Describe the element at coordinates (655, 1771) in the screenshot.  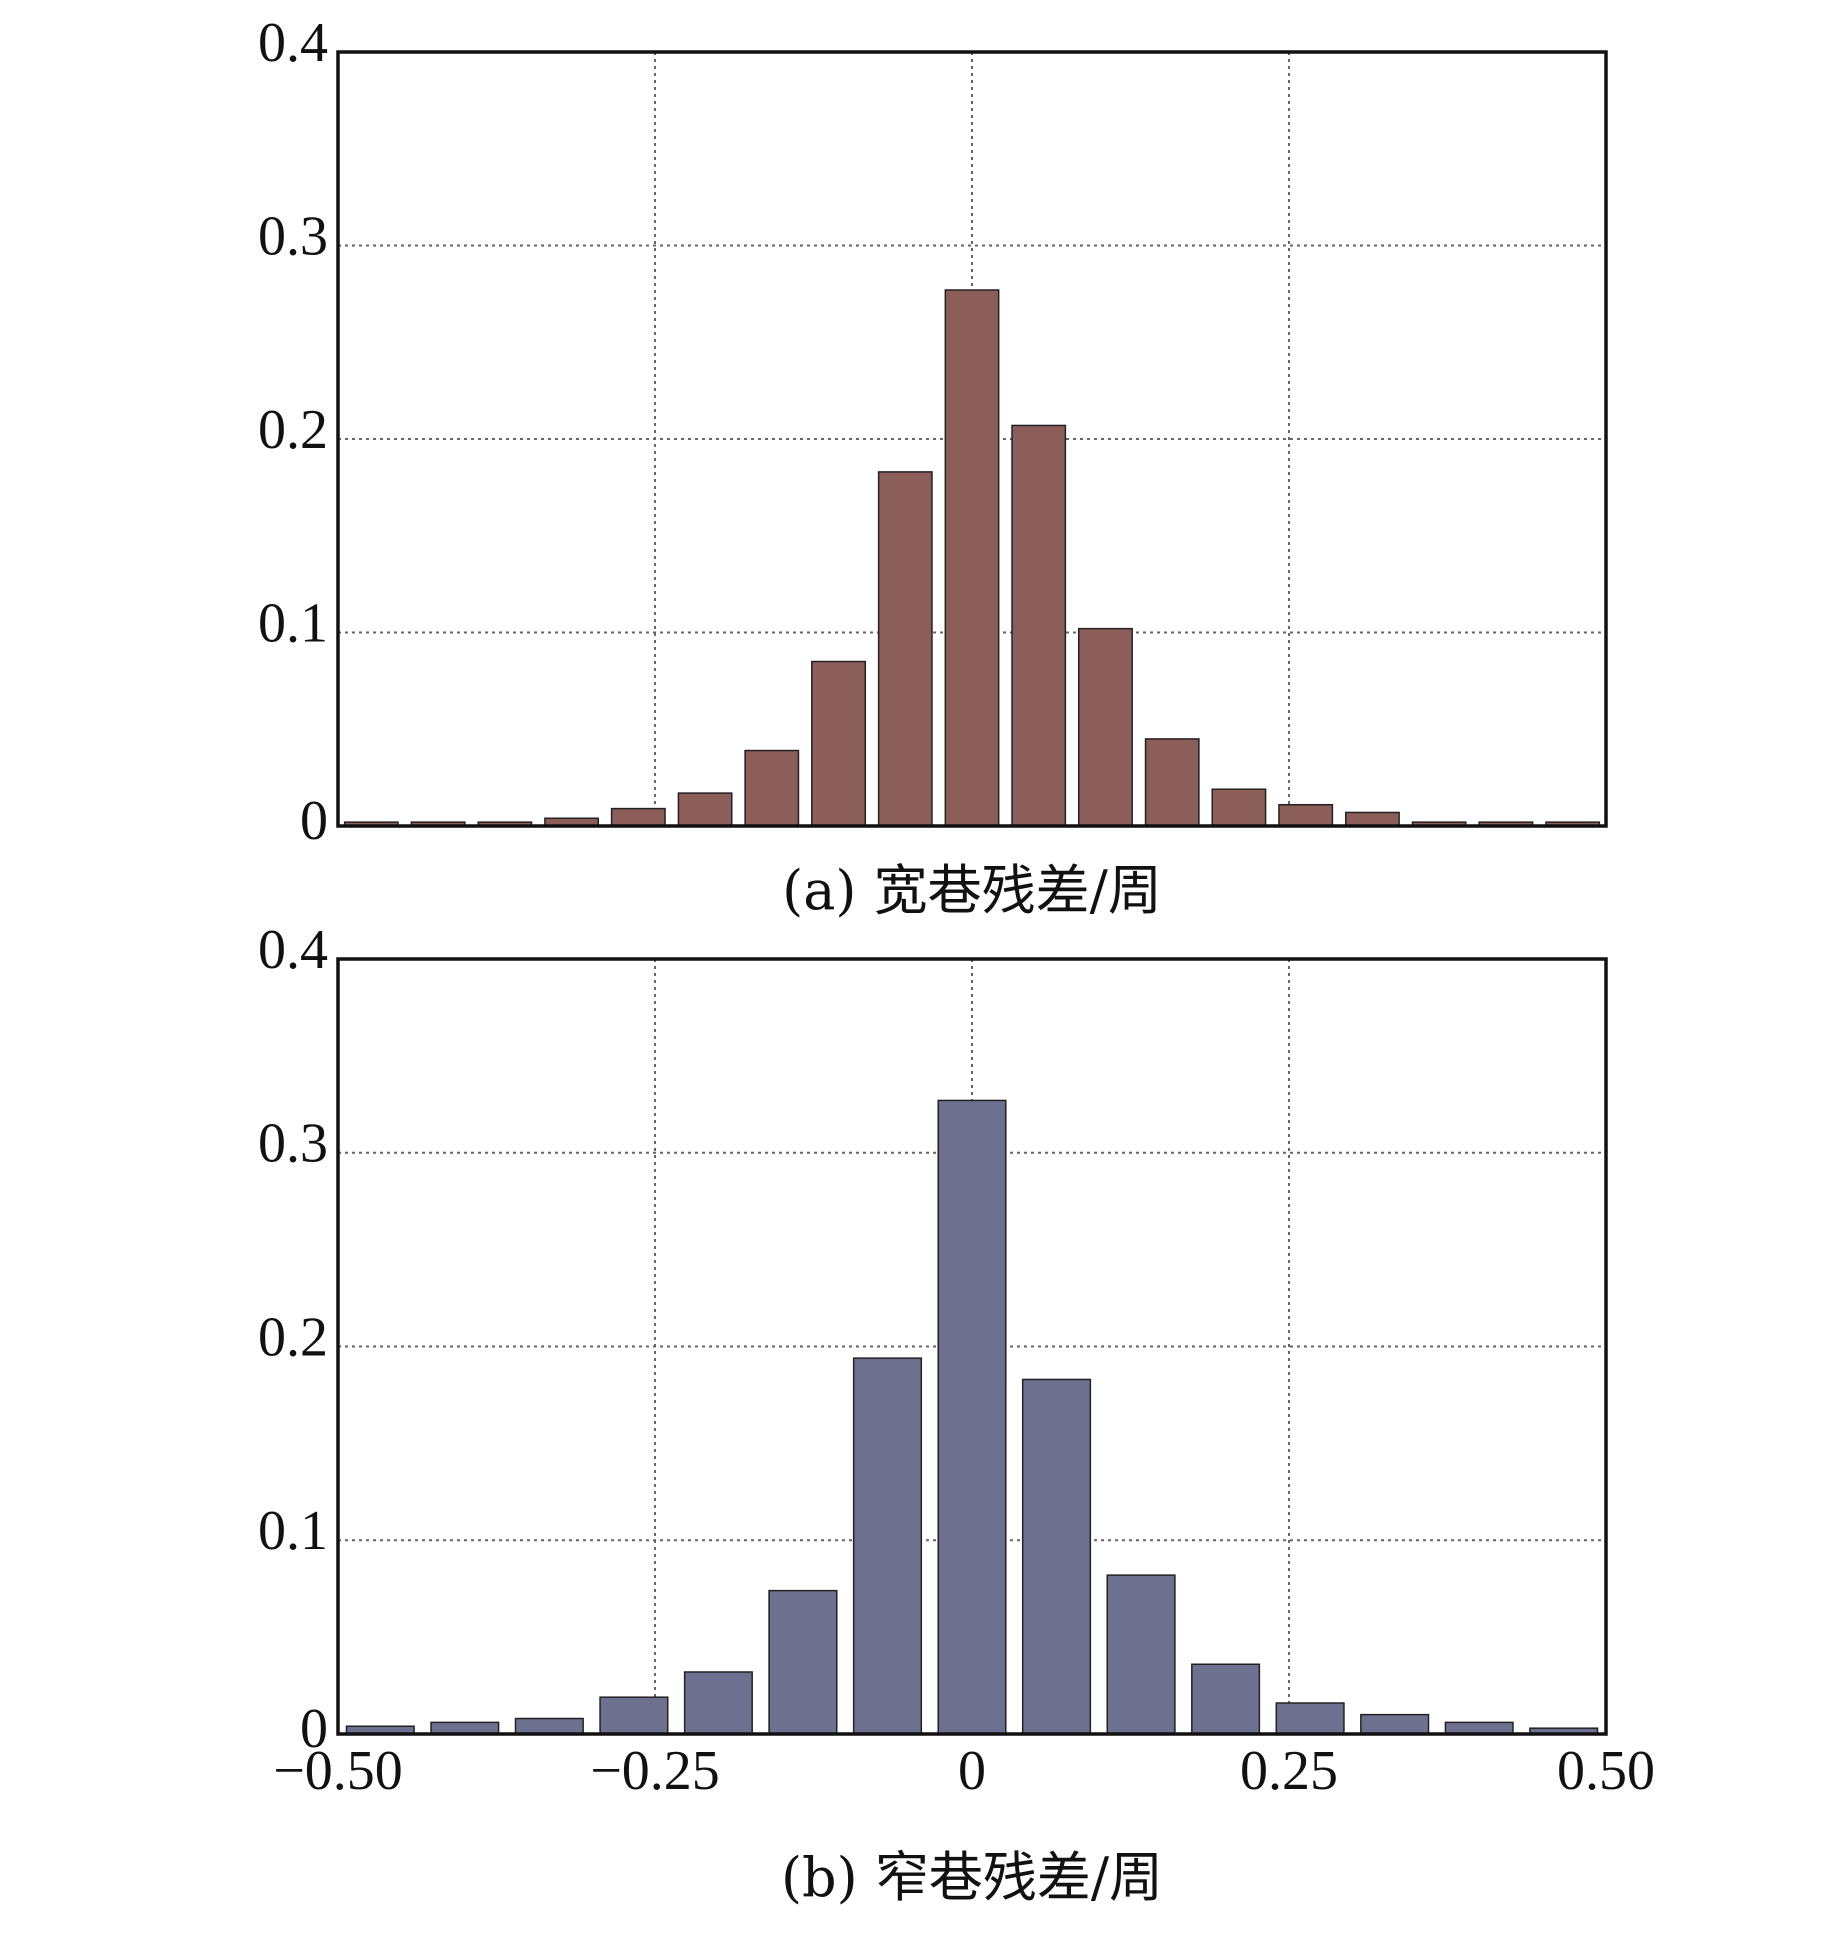
I see `x-tick-label: −0.25` at that location.